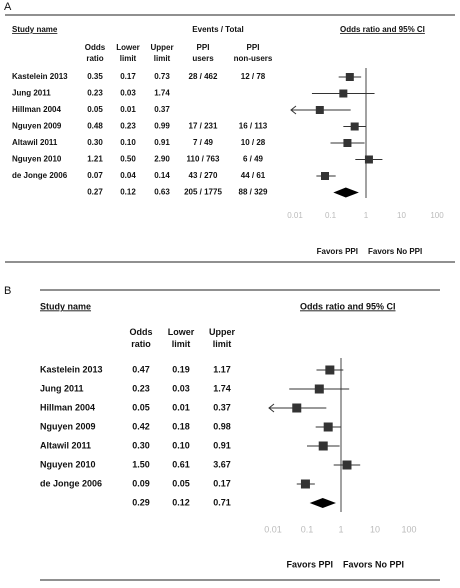 The width and height of the screenshot is (460, 588). Describe the element at coordinates (203, 53) in the screenshot. I see `column-header: PPI users` at that location.